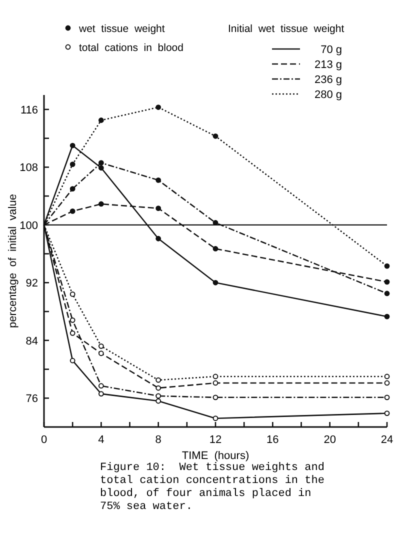 The width and height of the screenshot is (411, 548). Describe the element at coordinates (32, 341) in the screenshot. I see `y-tick-label: 84` at that location.